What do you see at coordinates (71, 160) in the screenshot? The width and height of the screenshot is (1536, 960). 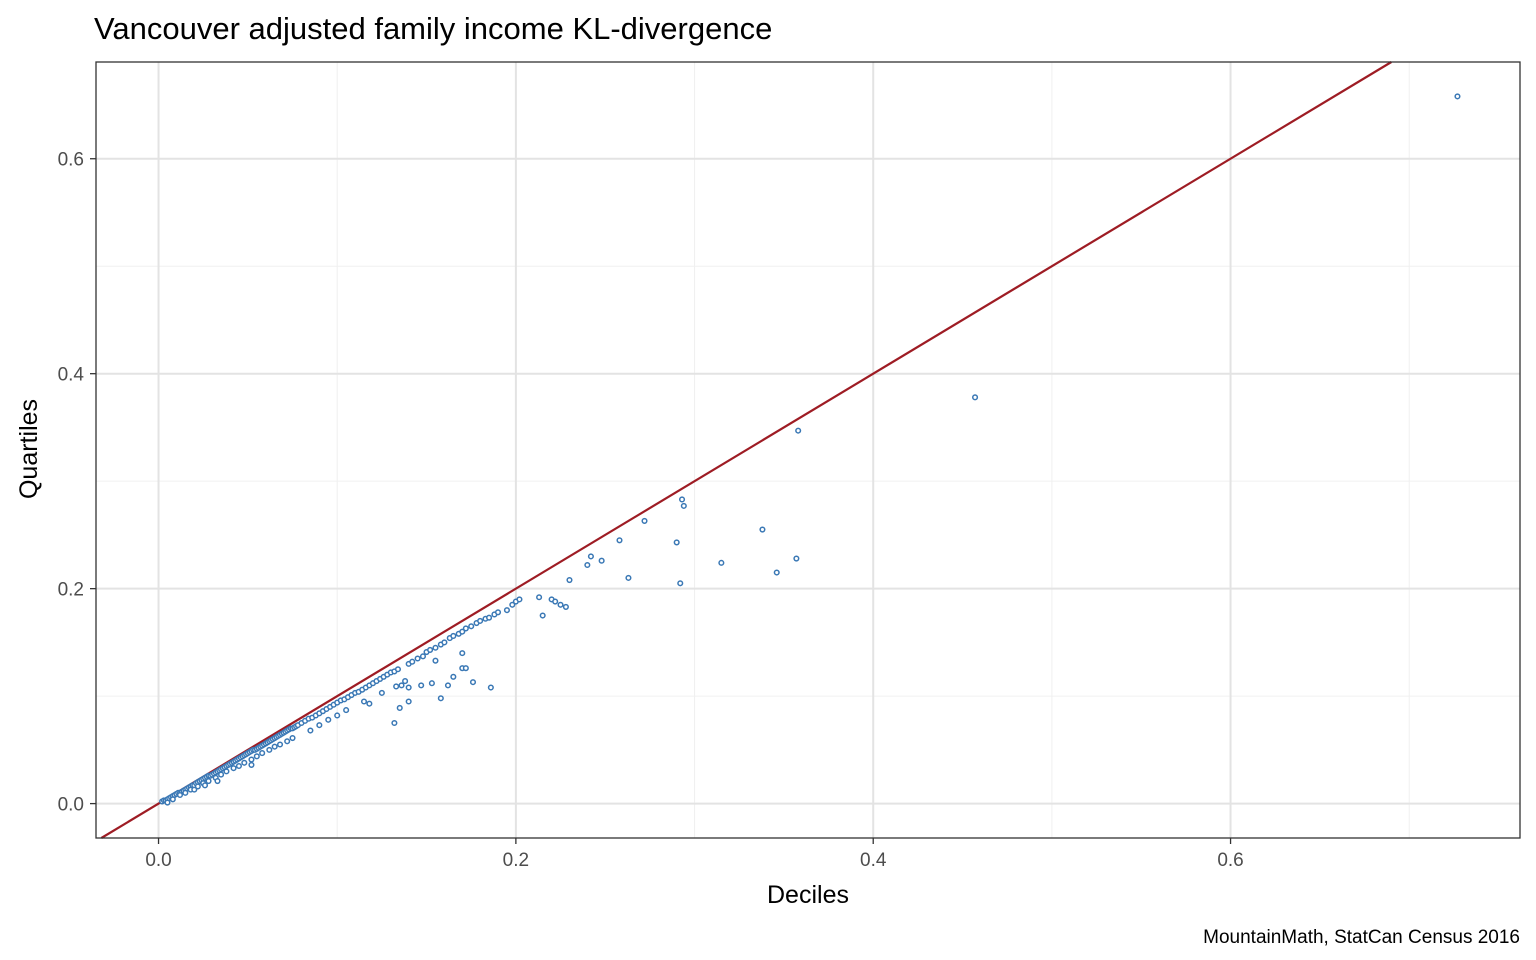 I see `y-tick-label: 0.6` at bounding box center [71, 160].